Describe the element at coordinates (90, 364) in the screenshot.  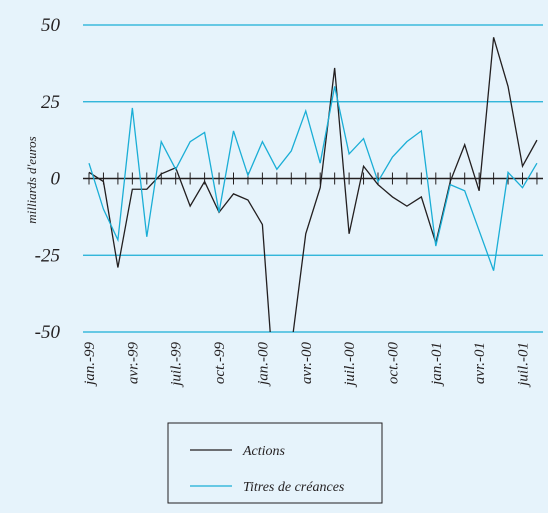
I see `x-tick-label: jan.-99` at that location.